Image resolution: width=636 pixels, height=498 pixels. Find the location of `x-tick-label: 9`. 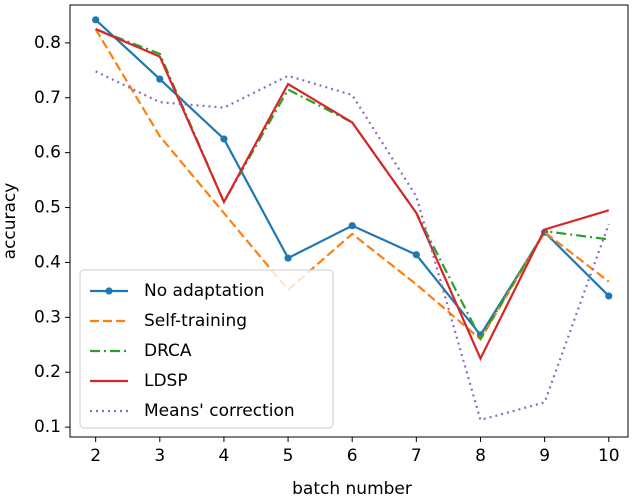

x-tick-label: 9 is located at coordinates (544, 456).